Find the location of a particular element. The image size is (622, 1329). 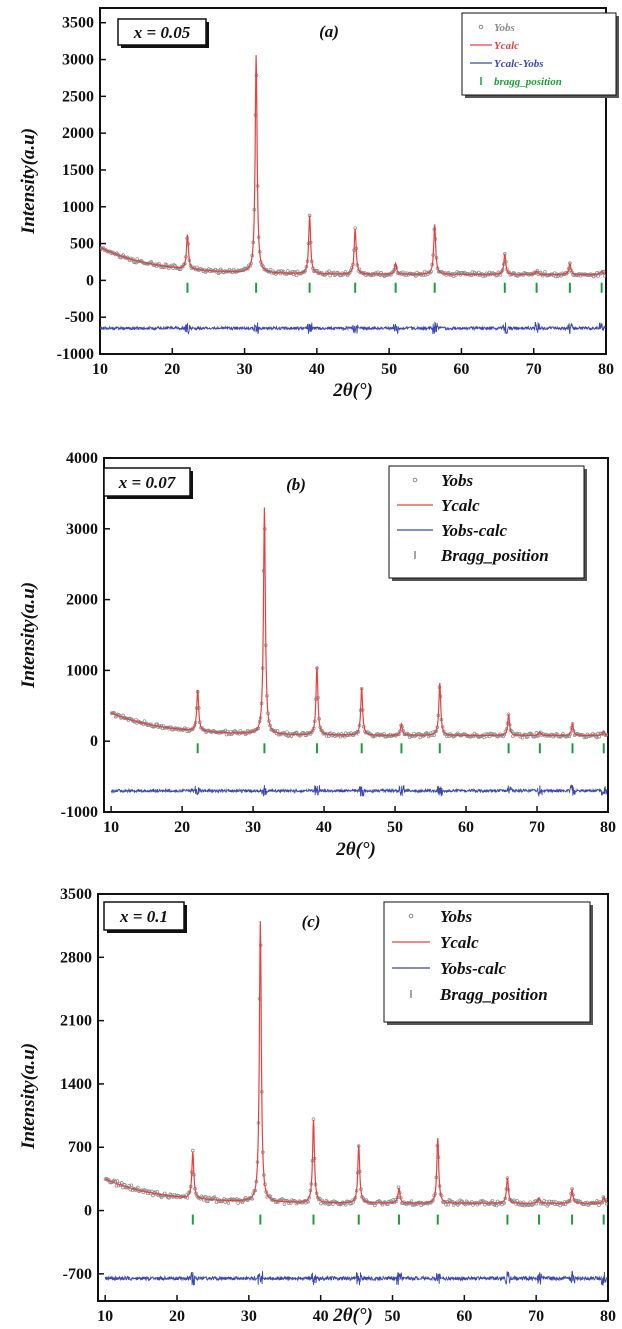

legend-entry: bragg_position is located at coordinates (528, 82).